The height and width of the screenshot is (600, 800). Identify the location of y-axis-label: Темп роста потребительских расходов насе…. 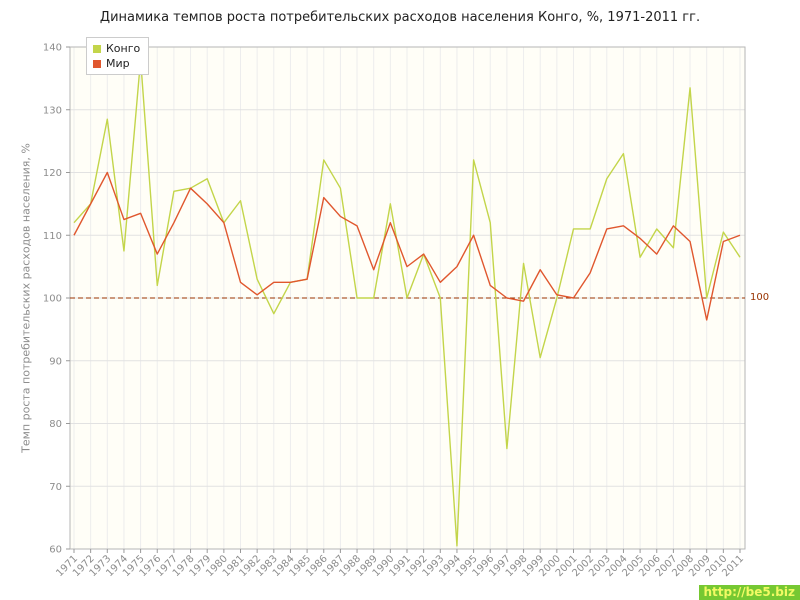
(26, 298).